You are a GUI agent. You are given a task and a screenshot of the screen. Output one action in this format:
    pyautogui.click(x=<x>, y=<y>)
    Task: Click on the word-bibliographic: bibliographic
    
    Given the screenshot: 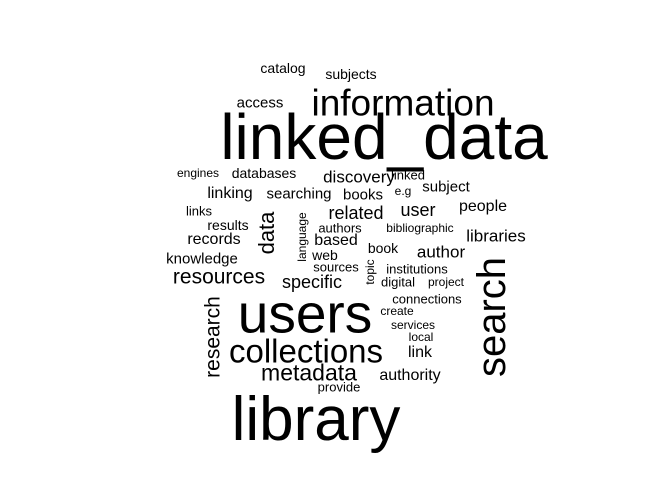 What is the action you would take?
    pyautogui.click(x=420, y=228)
    